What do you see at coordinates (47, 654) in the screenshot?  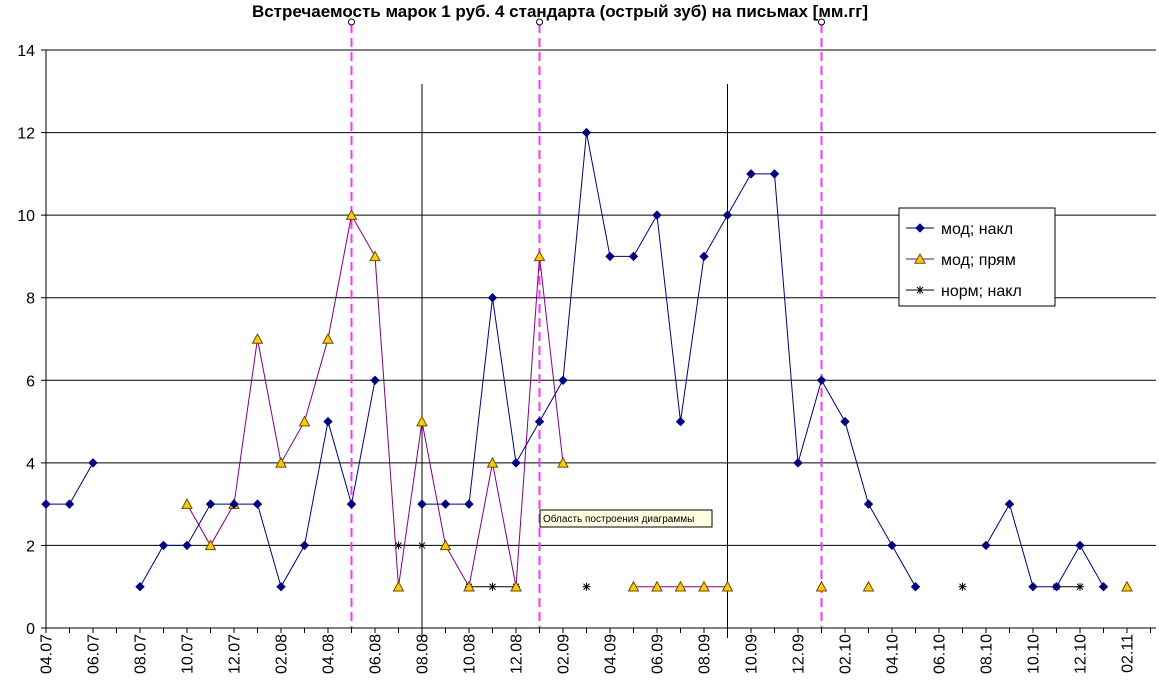 I see `x-tick-label: 04.07` at bounding box center [47, 654].